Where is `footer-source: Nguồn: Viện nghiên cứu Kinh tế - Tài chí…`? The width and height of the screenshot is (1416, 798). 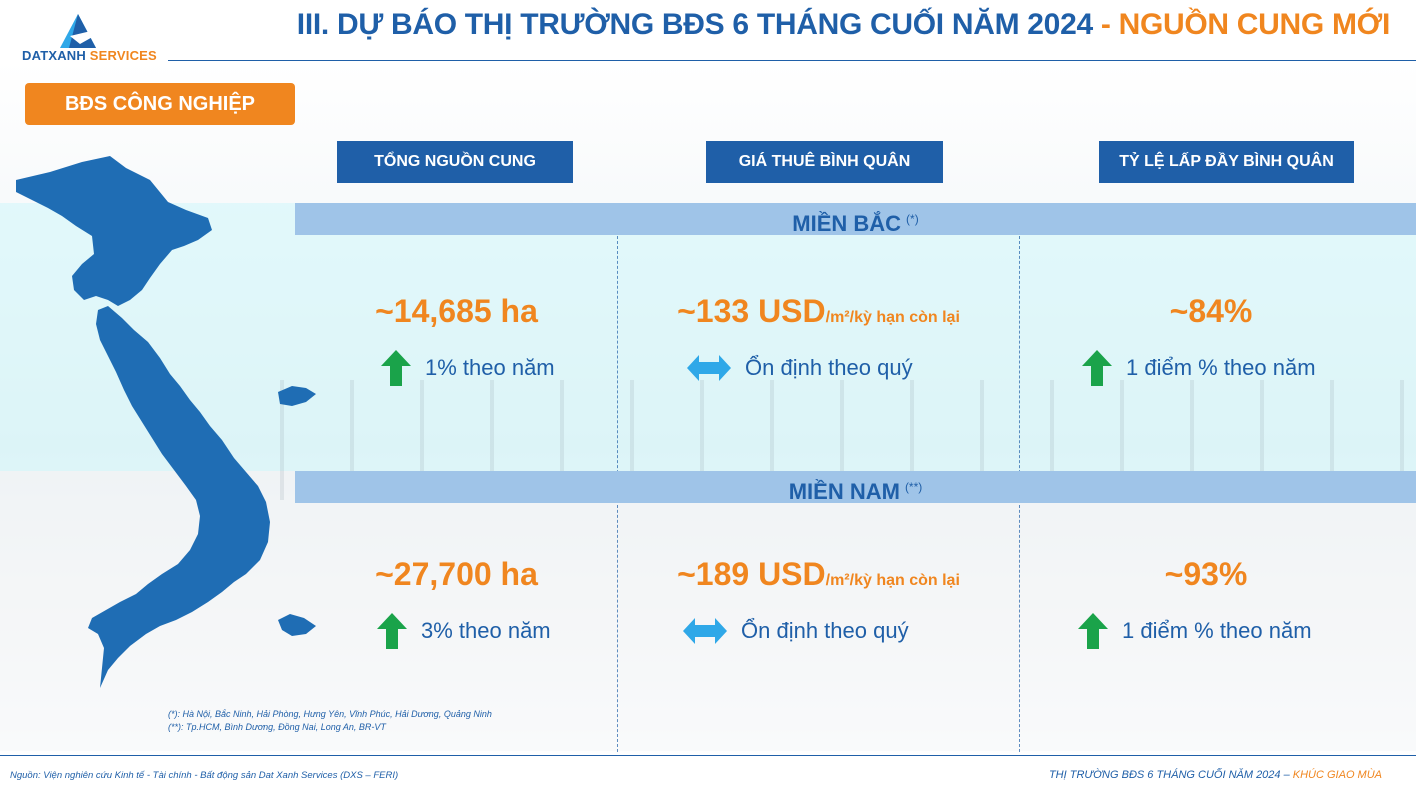 footer-source: Nguồn: Viện nghiên cứu Kinh tế - Tài chí… is located at coordinates (204, 775).